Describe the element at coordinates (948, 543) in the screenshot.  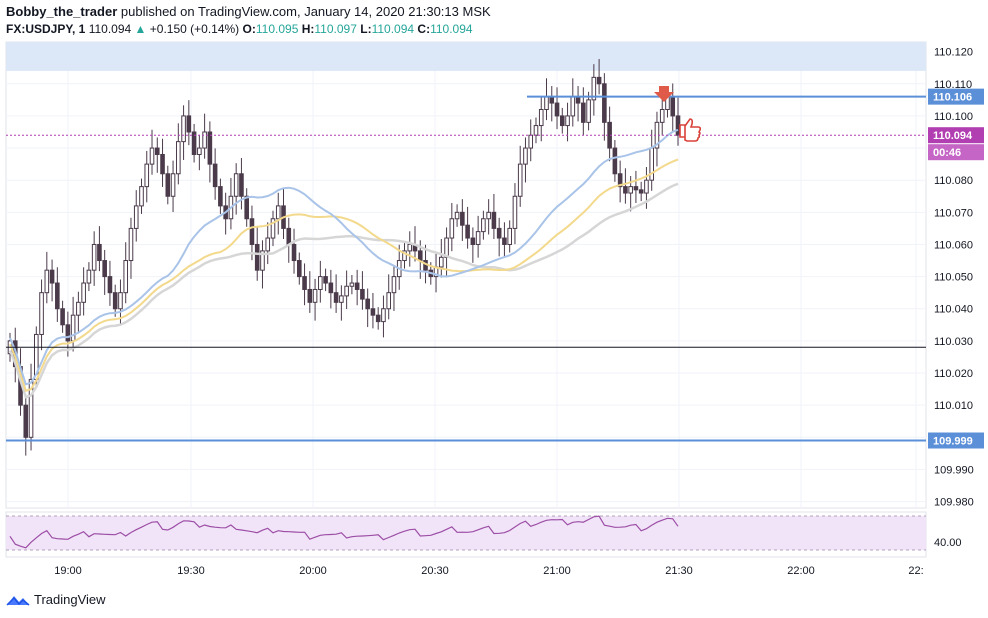
I see `rsi-tick-label: 40.00` at that location.